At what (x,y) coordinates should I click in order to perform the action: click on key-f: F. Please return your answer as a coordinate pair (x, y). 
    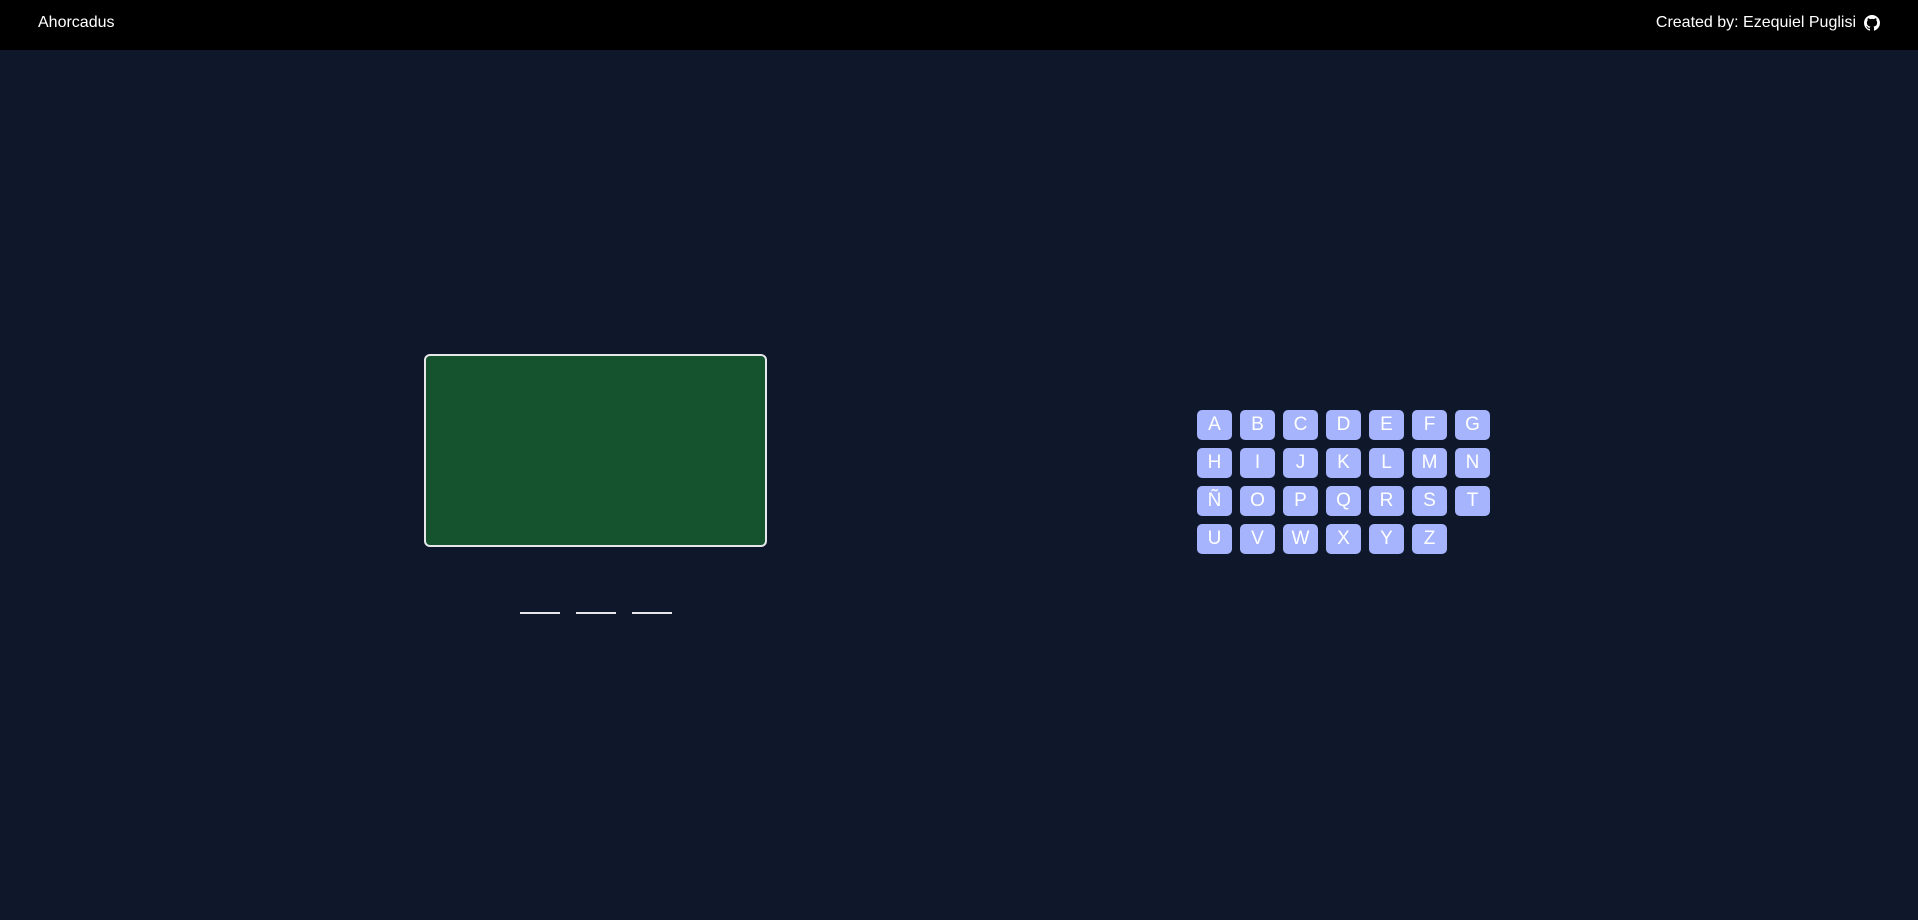
    Looking at the image, I should click on (1429, 425).